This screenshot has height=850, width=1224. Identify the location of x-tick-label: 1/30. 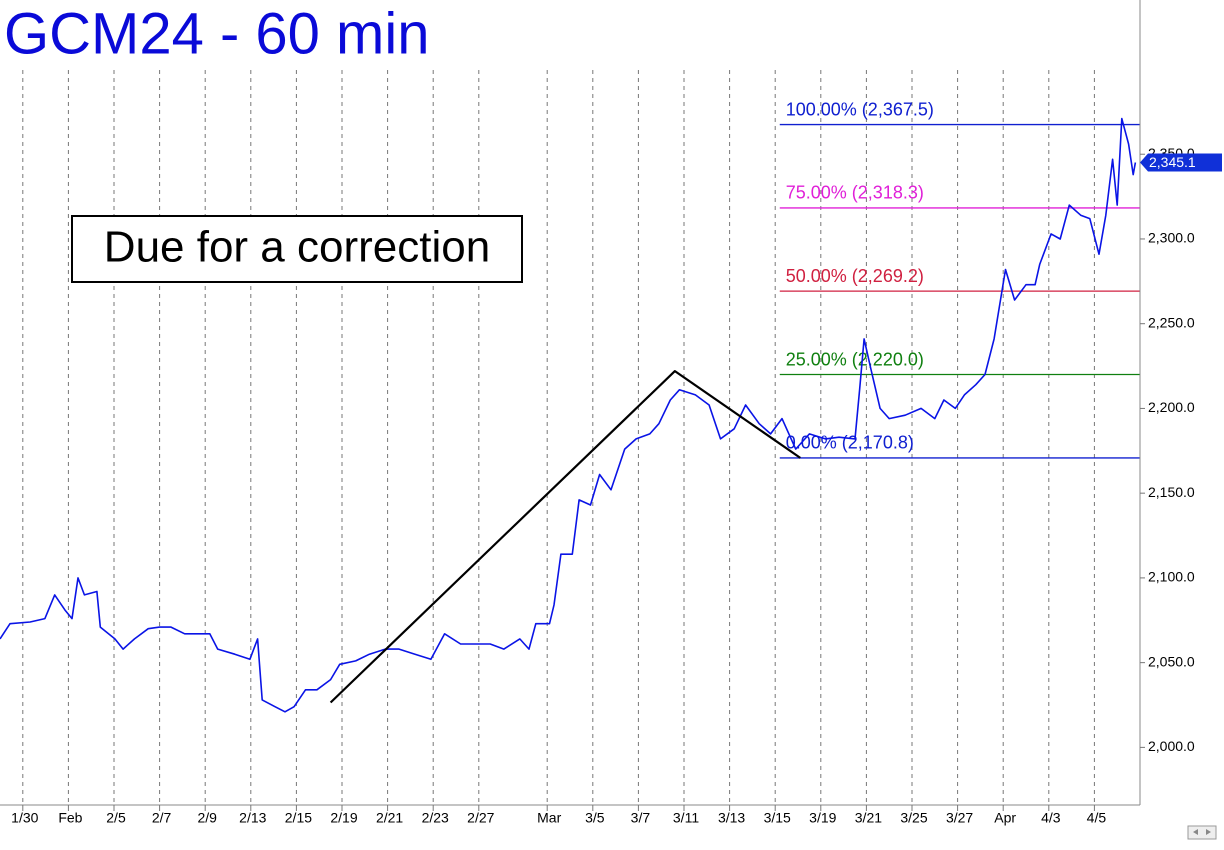
(24, 818).